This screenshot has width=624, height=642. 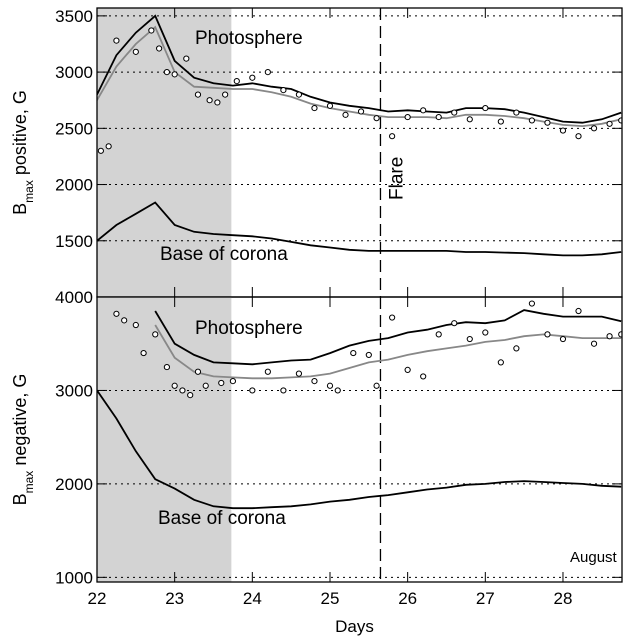 I want to click on y-axis-label-part: B, so click(x=20, y=499).